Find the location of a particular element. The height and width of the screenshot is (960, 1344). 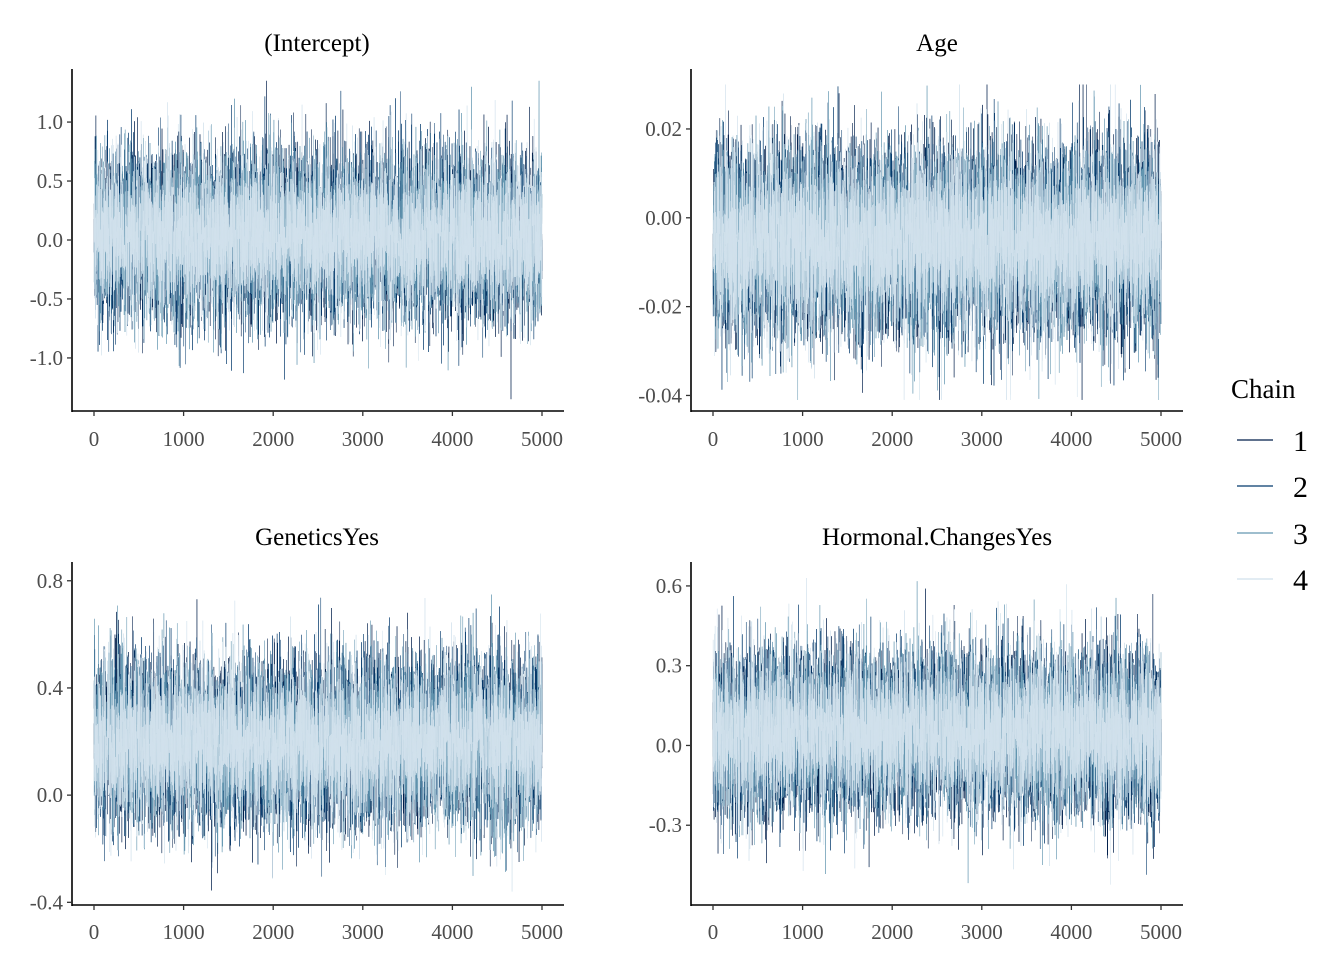

y-tick-label: -0.3 is located at coordinates (665, 825).